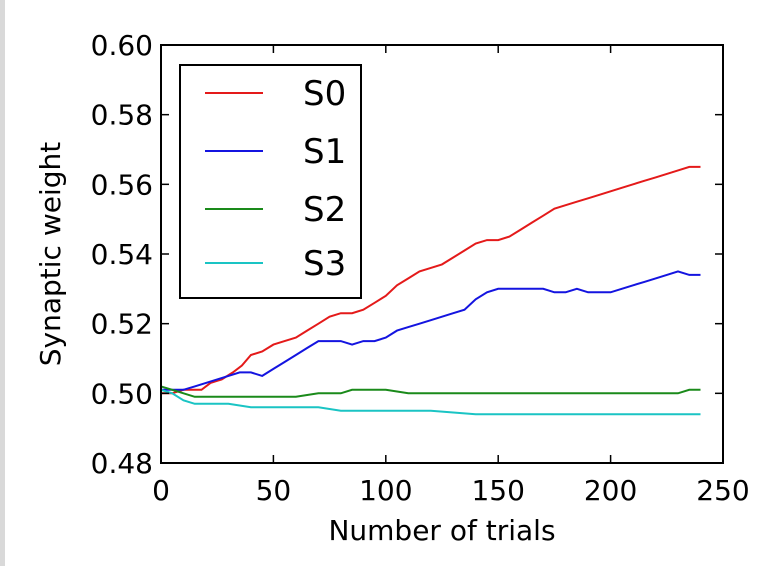 The height and width of the screenshot is (566, 773). I want to click on legend-label-s2: S2, so click(324, 210).